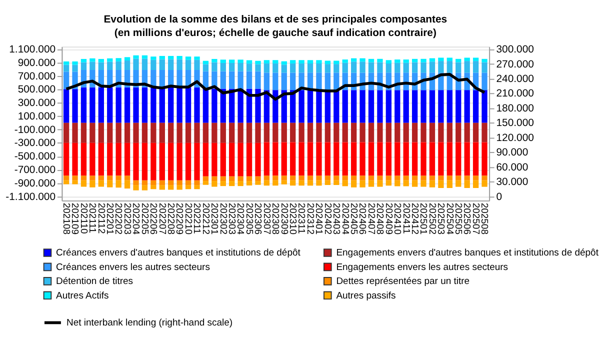 This screenshot has width=604, height=345. I want to click on x-tick-label: 202206, so click(153, 218).